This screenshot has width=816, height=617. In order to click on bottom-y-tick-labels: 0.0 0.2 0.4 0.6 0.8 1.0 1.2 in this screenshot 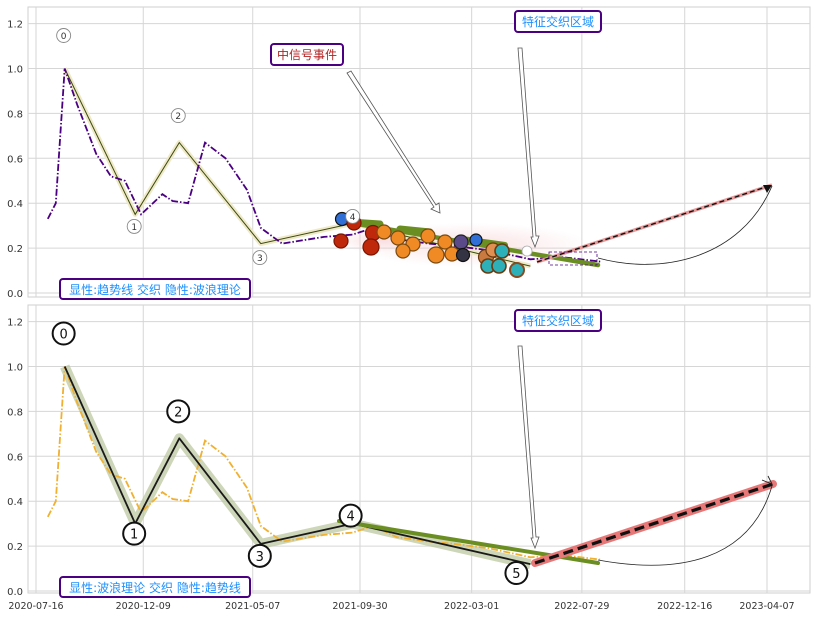, I will do `click(15, 458)`.